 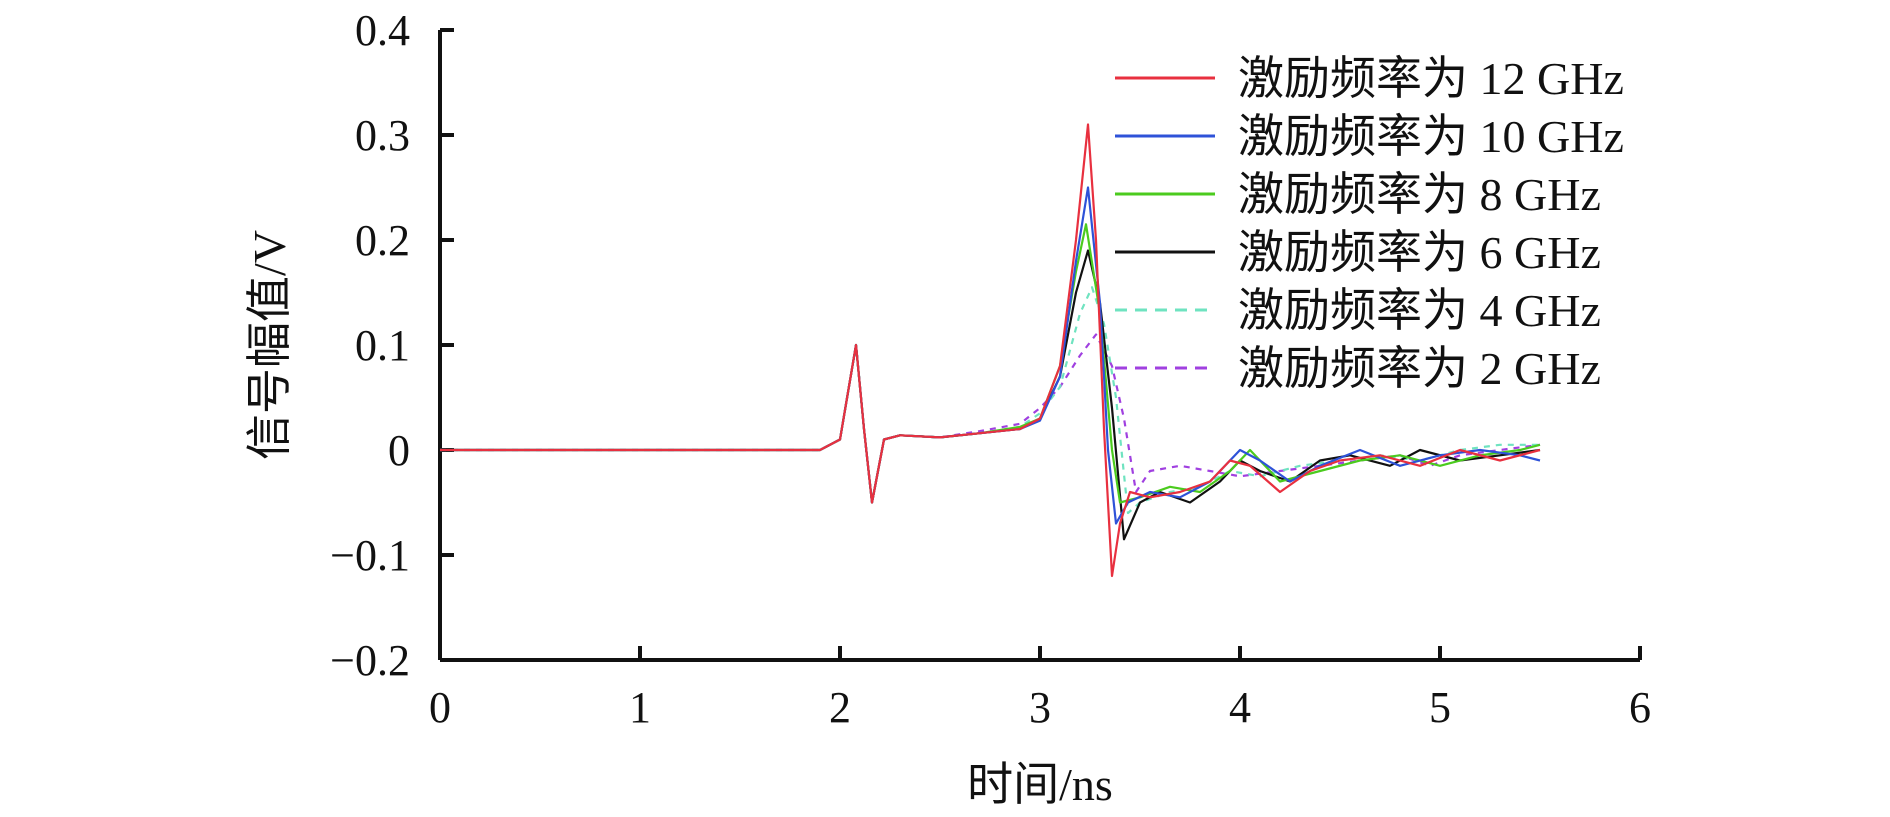 I want to click on legend-label: 激励频率为 4 GHz, so click(x=1419, y=310).